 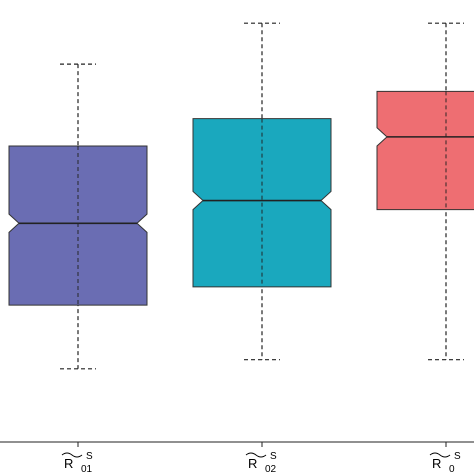 What do you see at coordinates (452, 469) in the screenshot?
I see `tick-label-sub: 0` at bounding box center [452, 469].